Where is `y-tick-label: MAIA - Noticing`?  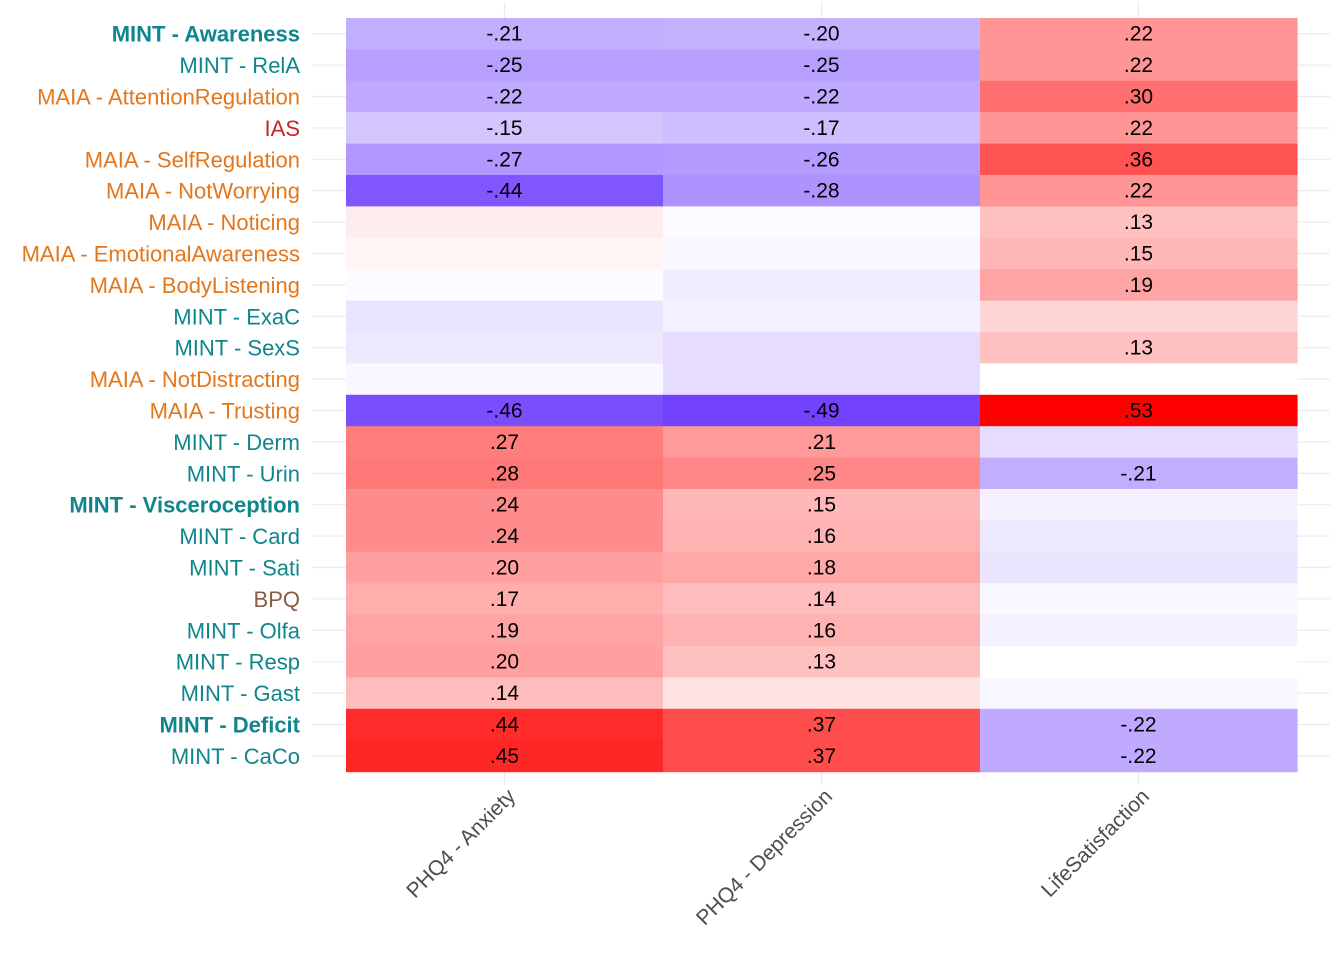
y-tick-label: MAIA - Noticing is located at coordinates (224, 222).